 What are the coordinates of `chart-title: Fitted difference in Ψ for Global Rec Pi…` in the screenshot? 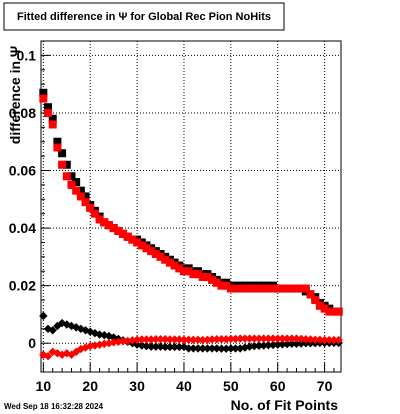 It's located at (144, 17).